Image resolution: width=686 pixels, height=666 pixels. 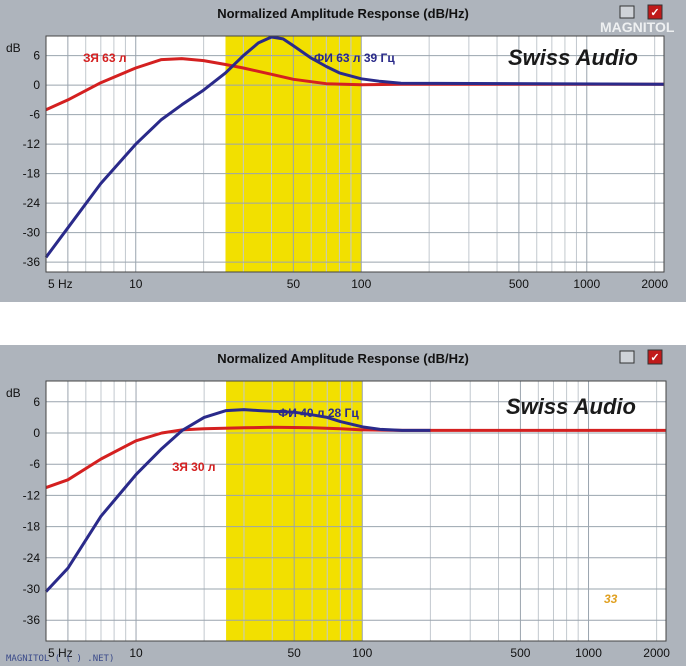 I want to click on series-label-blue: ФИ 63 л 39 Гц, so click(x=354, y=58).